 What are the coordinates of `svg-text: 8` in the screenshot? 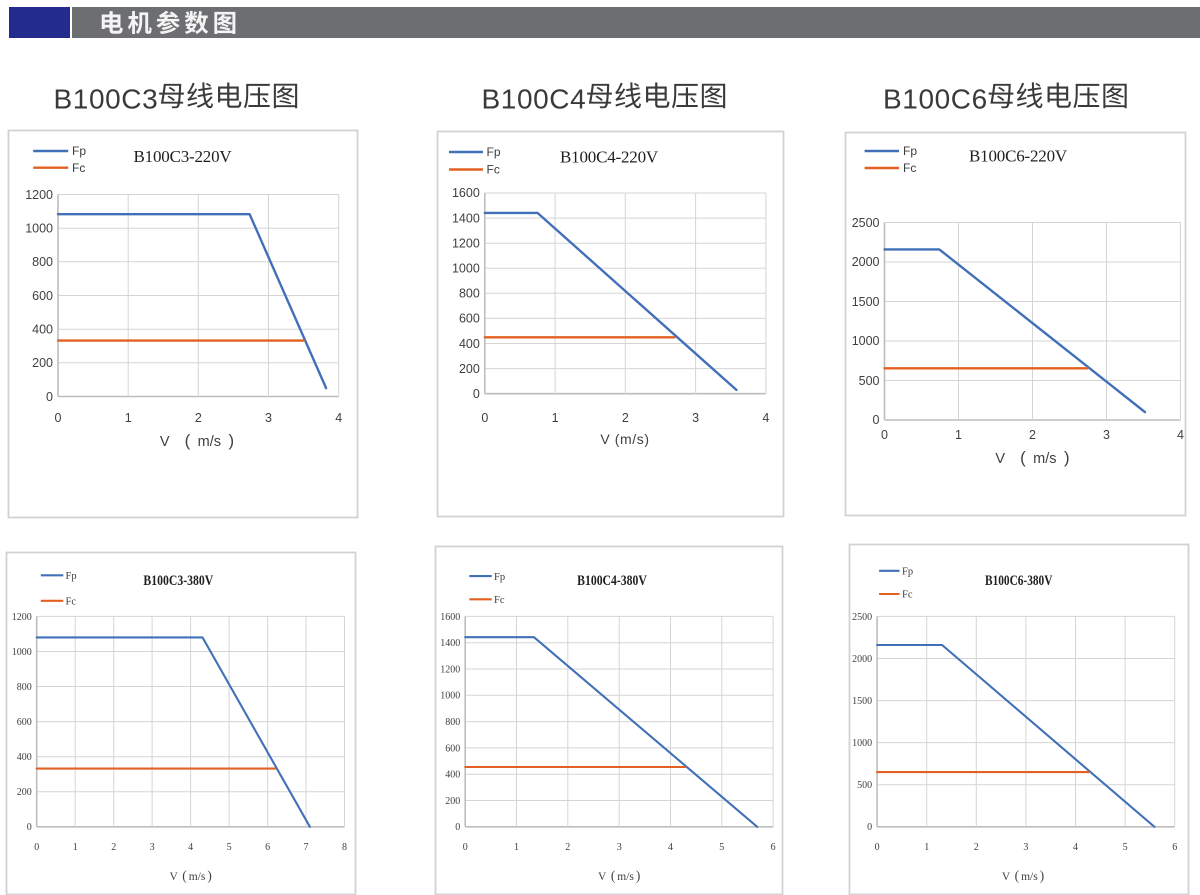 It's located at (344, 847).